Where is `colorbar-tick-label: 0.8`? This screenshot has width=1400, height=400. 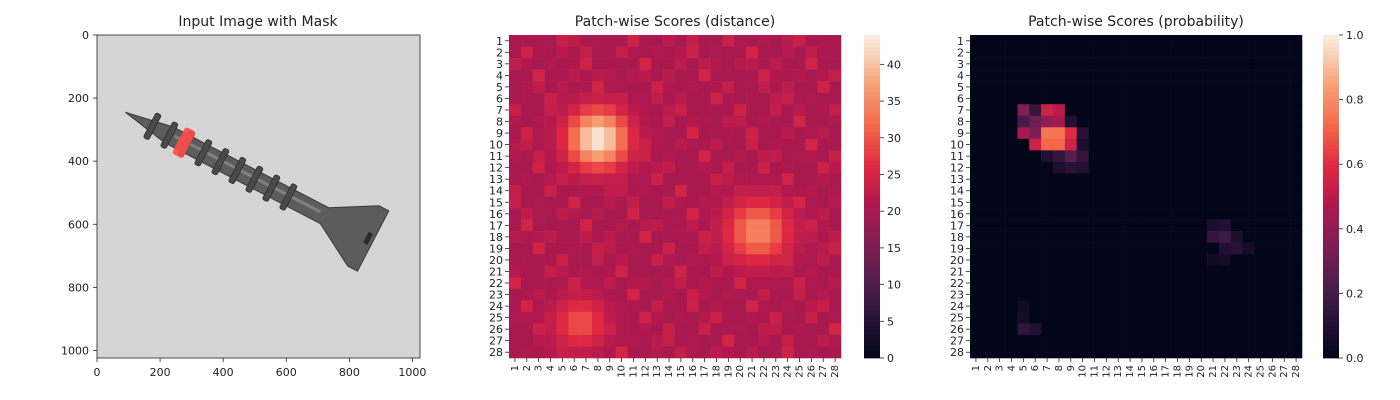
colorbar-tick-label: 0.8 is located at coordinates (1355, 100).